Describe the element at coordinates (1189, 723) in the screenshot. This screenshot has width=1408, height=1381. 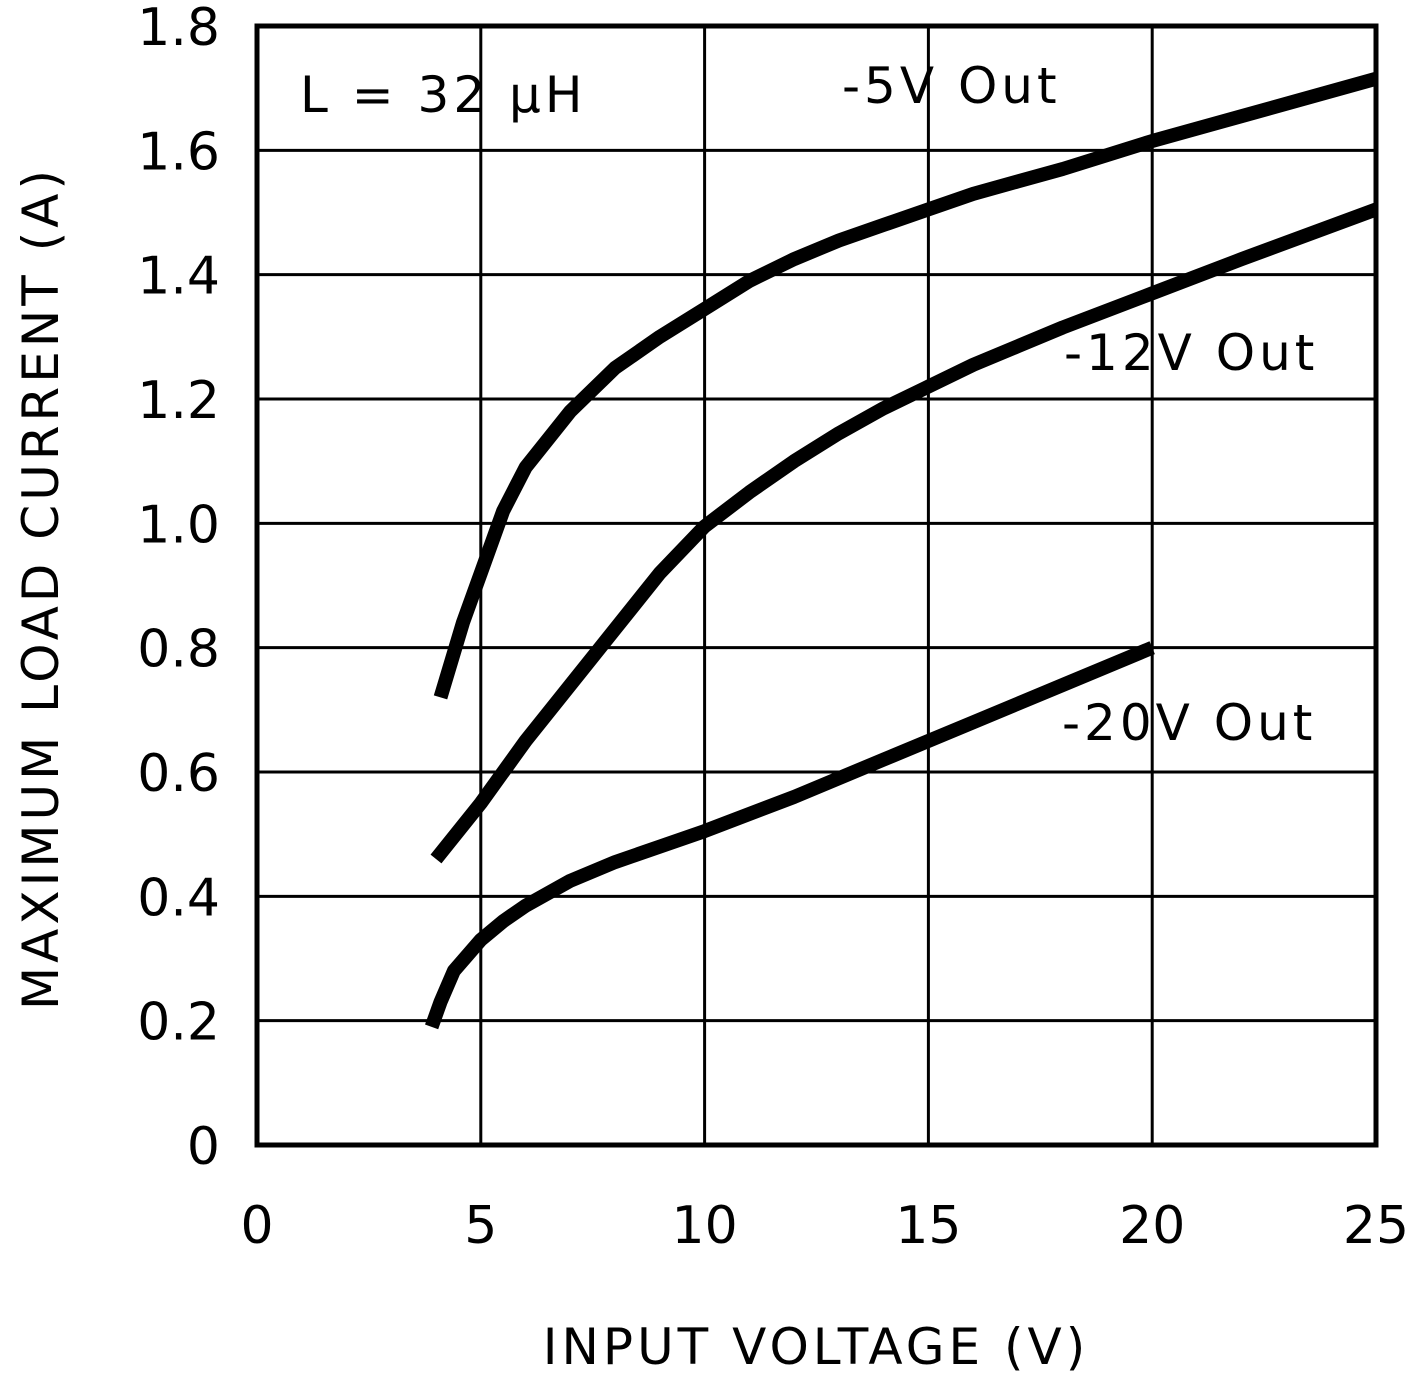
I see `series-label-20v-out: -20V Out` at that location.